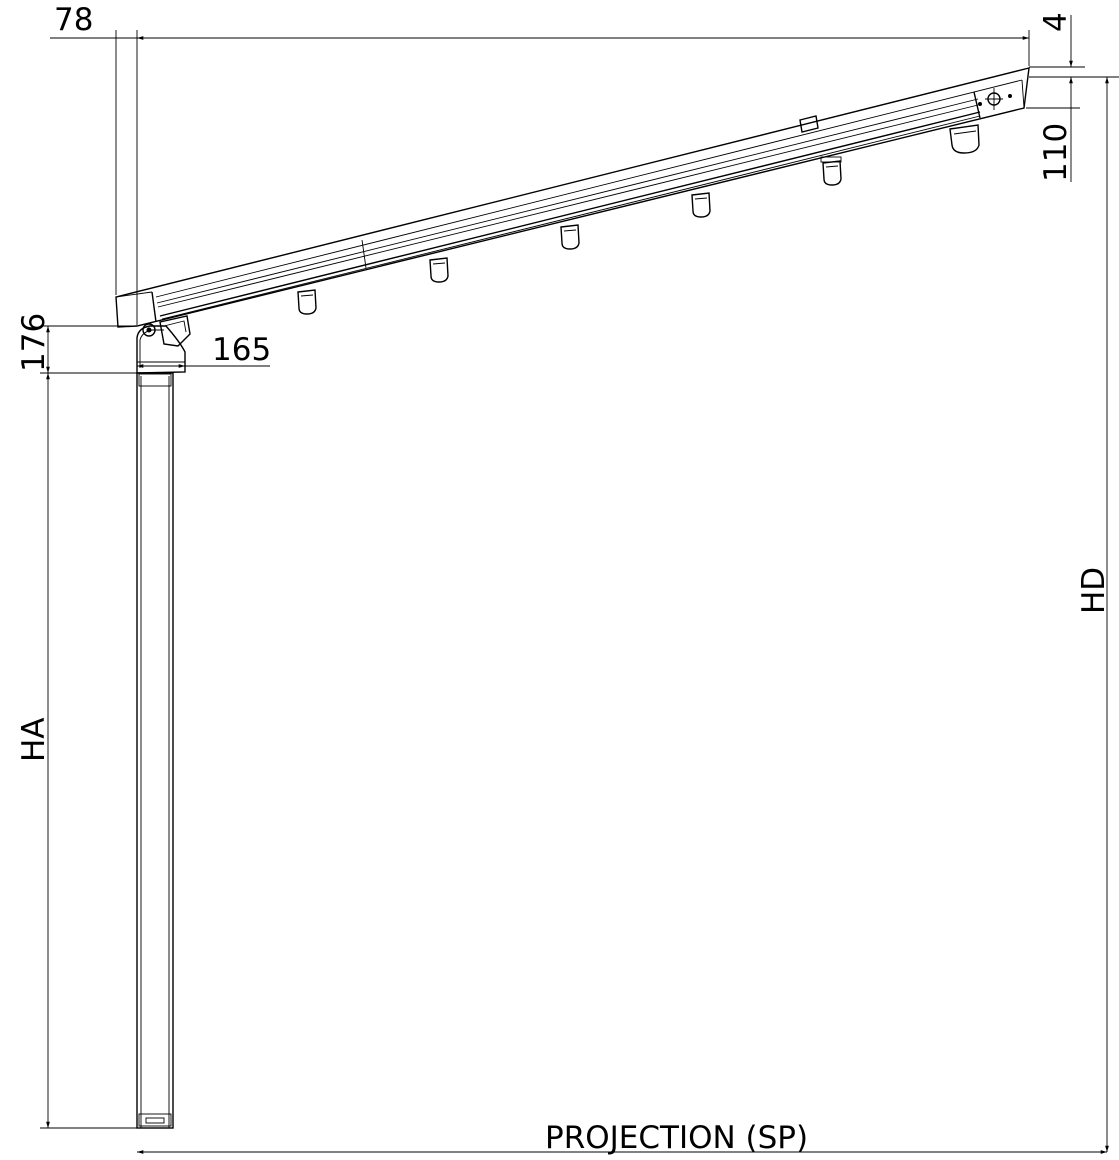  Describe the element at coordinates (638, 219) in the screenshot. I see `rollers` at that location.